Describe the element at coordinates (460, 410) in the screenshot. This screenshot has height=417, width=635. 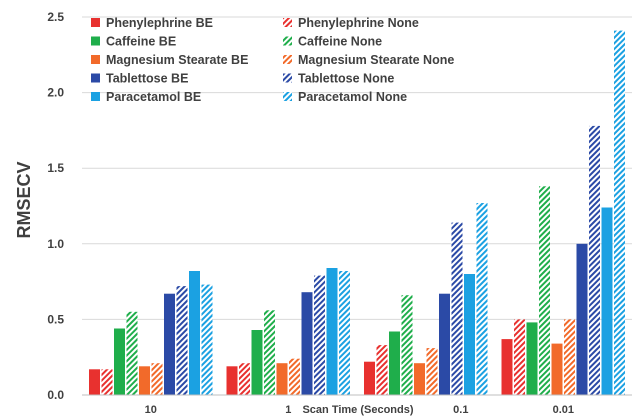
I see `x-tick-label: 0.1` at that location.